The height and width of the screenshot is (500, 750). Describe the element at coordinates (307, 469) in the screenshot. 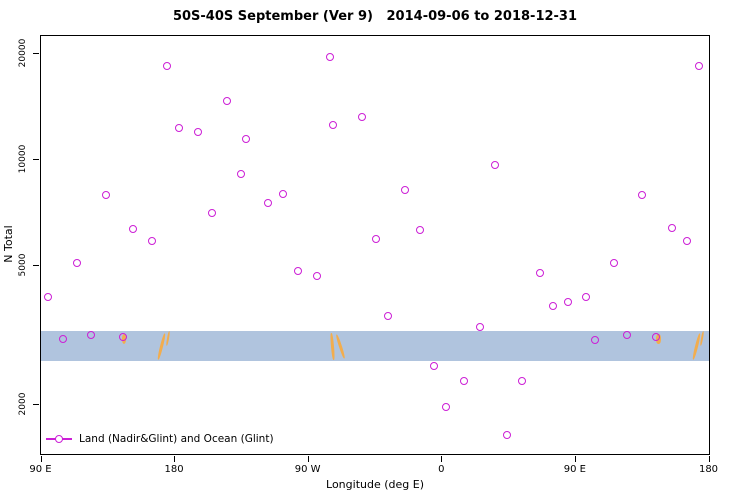

I see `x-tick-label: 90 W` at that location.